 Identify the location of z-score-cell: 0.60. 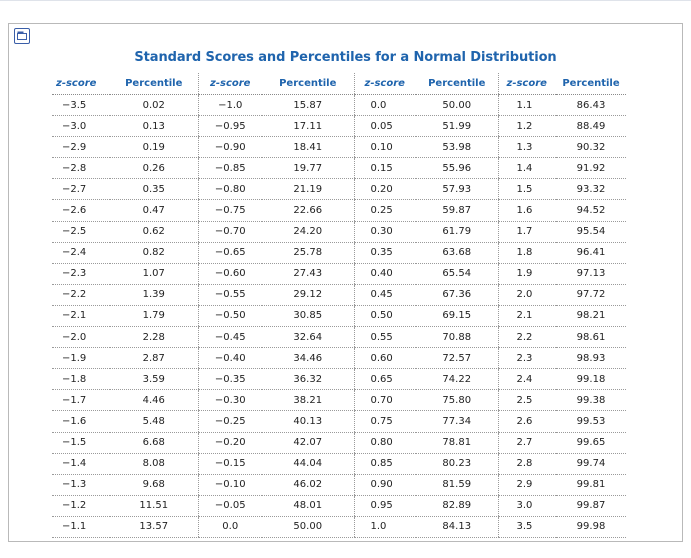
(384, 358).